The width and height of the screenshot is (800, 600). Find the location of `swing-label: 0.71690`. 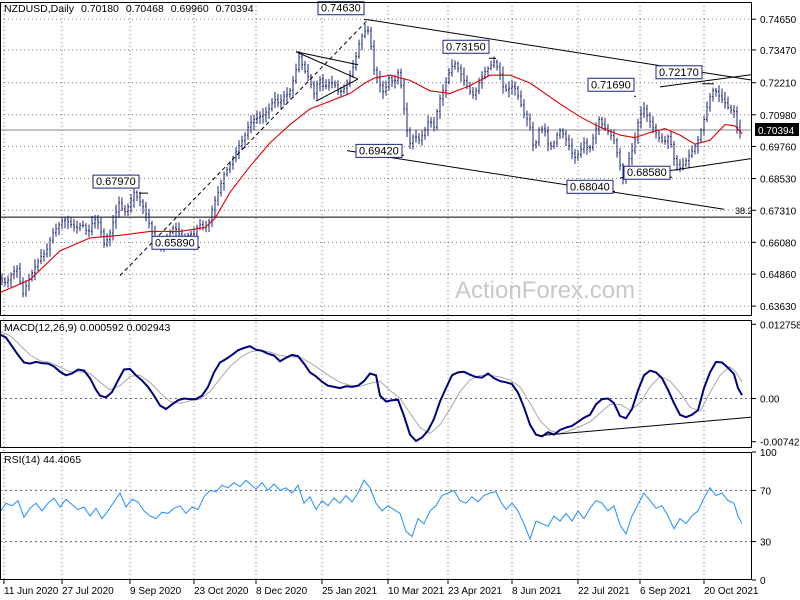

swing-label: 0.71690 is located at coordinates (611, 85).